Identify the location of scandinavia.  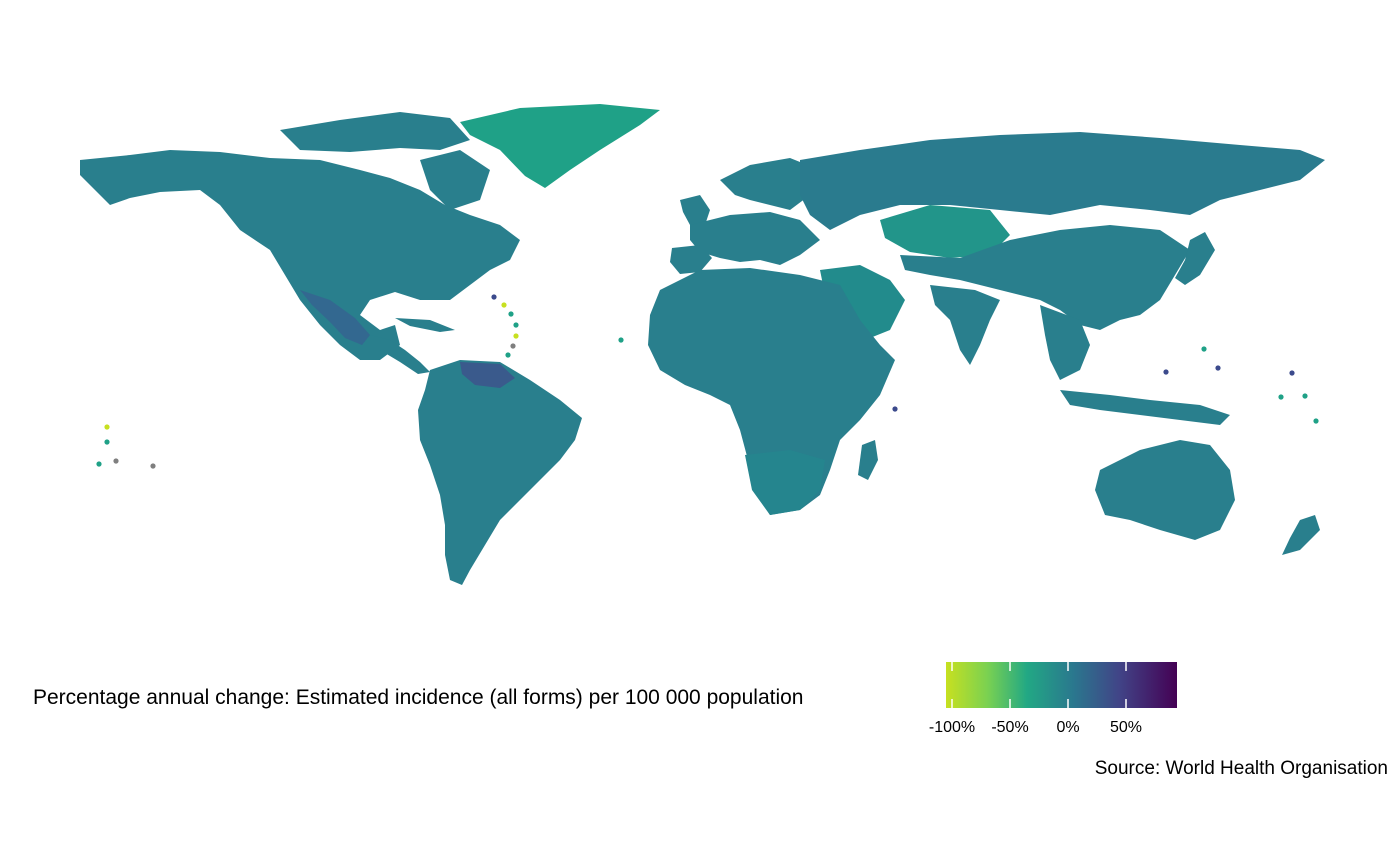
(770, 184).